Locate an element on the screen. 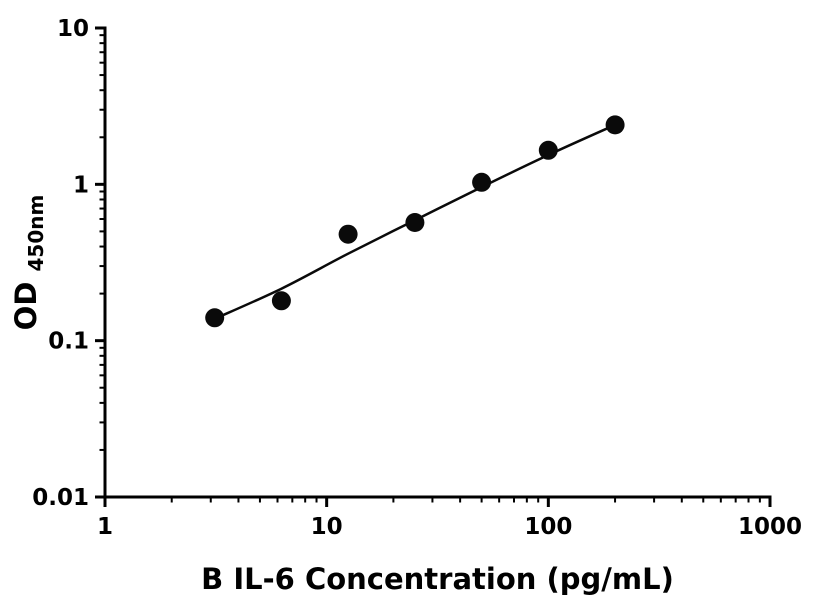 This screenshot has width=816, height=612. y-axis-title-subscript: 450nm is located at coordinates (36, 233).